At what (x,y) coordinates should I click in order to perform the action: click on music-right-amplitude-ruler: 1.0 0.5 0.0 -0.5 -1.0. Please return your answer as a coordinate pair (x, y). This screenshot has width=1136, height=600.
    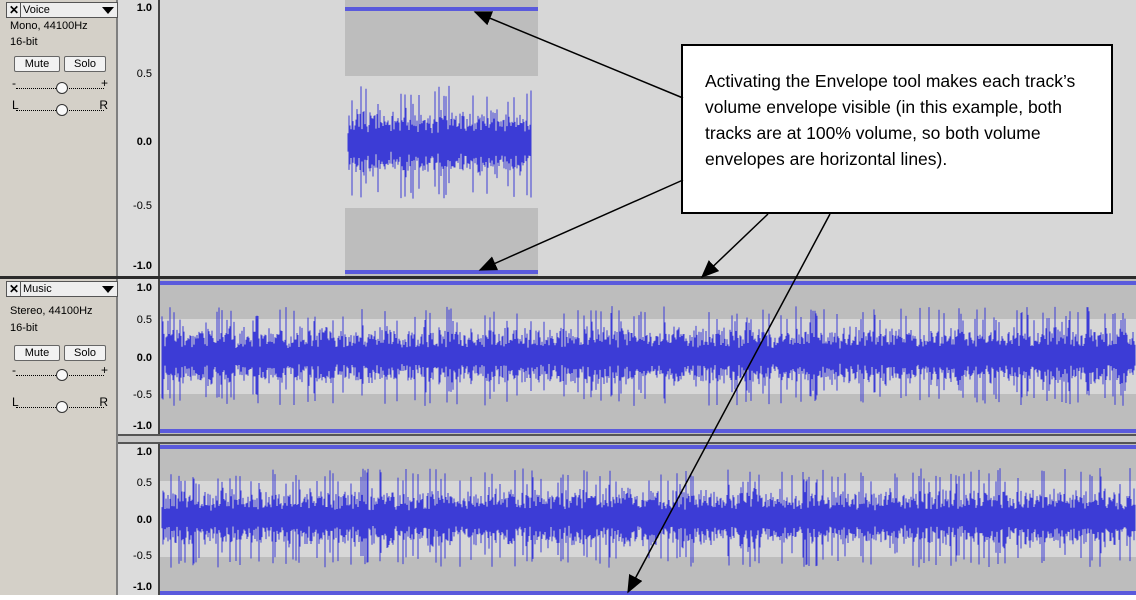
    Looking at the image, I should click on (139, 519).